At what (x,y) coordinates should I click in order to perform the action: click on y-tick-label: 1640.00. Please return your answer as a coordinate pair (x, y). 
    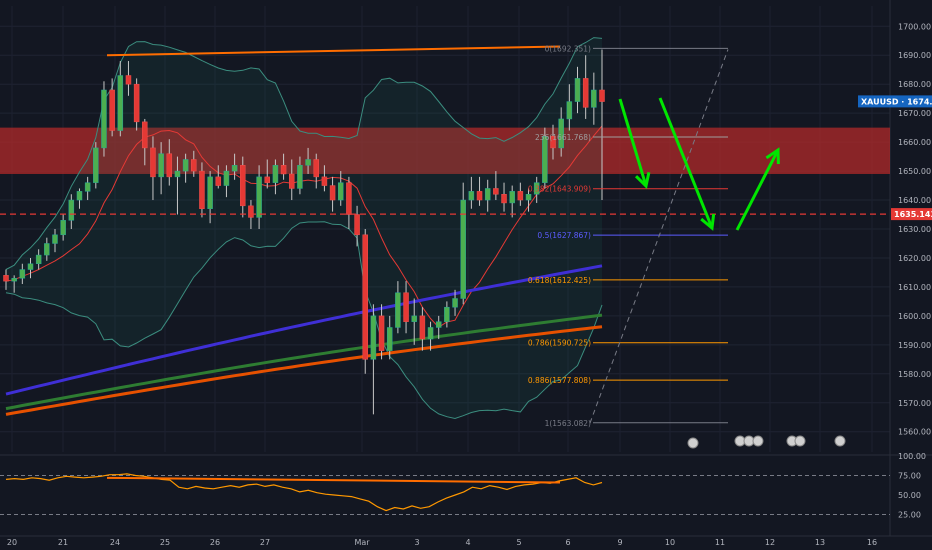
    Looking at the image, I should click on (914, 200).